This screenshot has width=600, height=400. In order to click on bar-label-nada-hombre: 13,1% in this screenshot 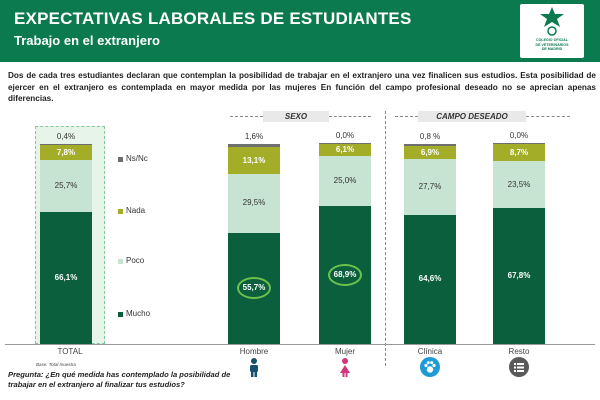, I will do `click(254, 160)`.